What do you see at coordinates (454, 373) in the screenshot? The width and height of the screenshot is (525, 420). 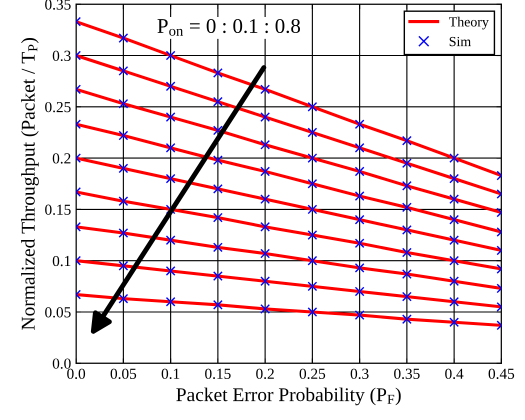 I see `x-tick-label: 0.4` at bounding box center [454, 373].